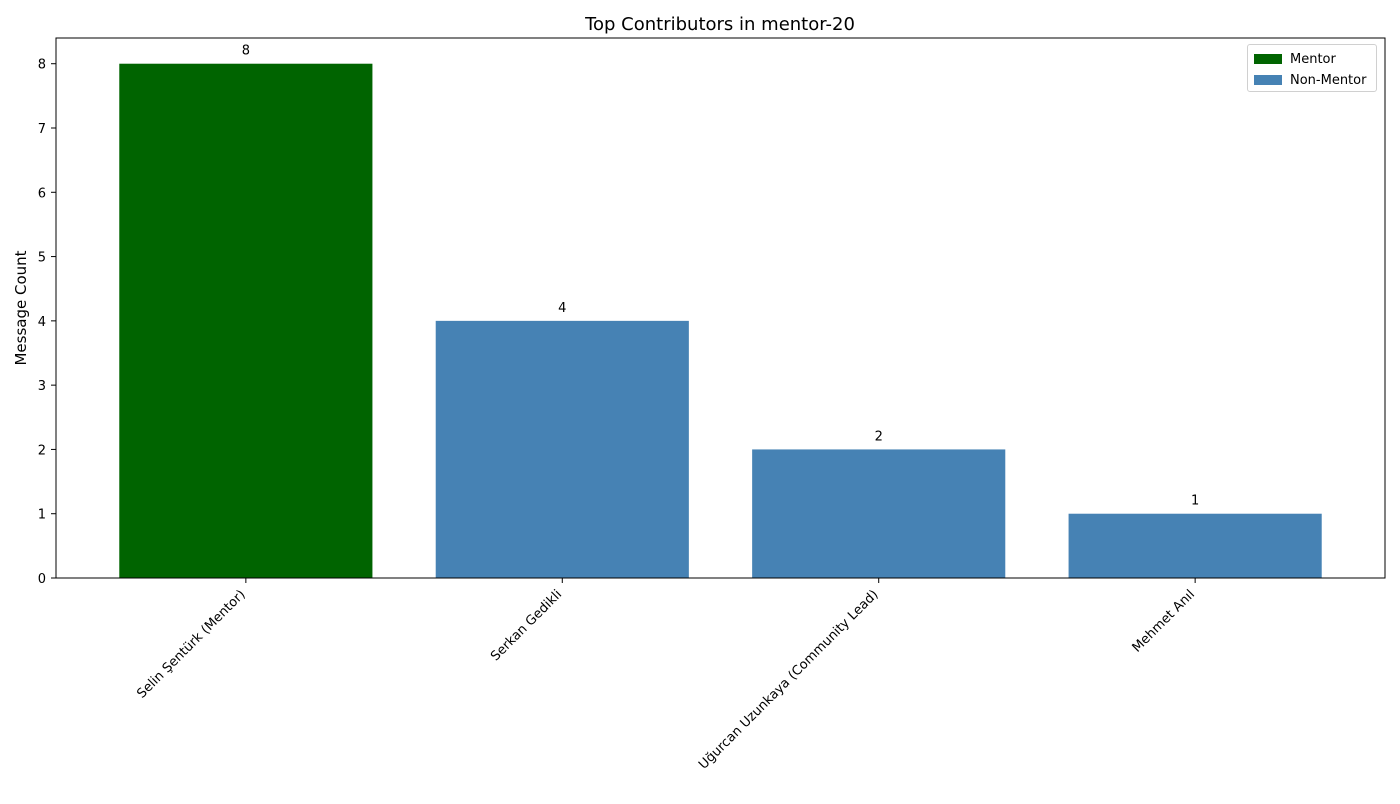 The image size is (1400, 804). Describe the element at coordinates (47, 322) in the screenshot. I see `y-ticks-layer: 0 1 2 3 4 5 6 7 8` at that location.